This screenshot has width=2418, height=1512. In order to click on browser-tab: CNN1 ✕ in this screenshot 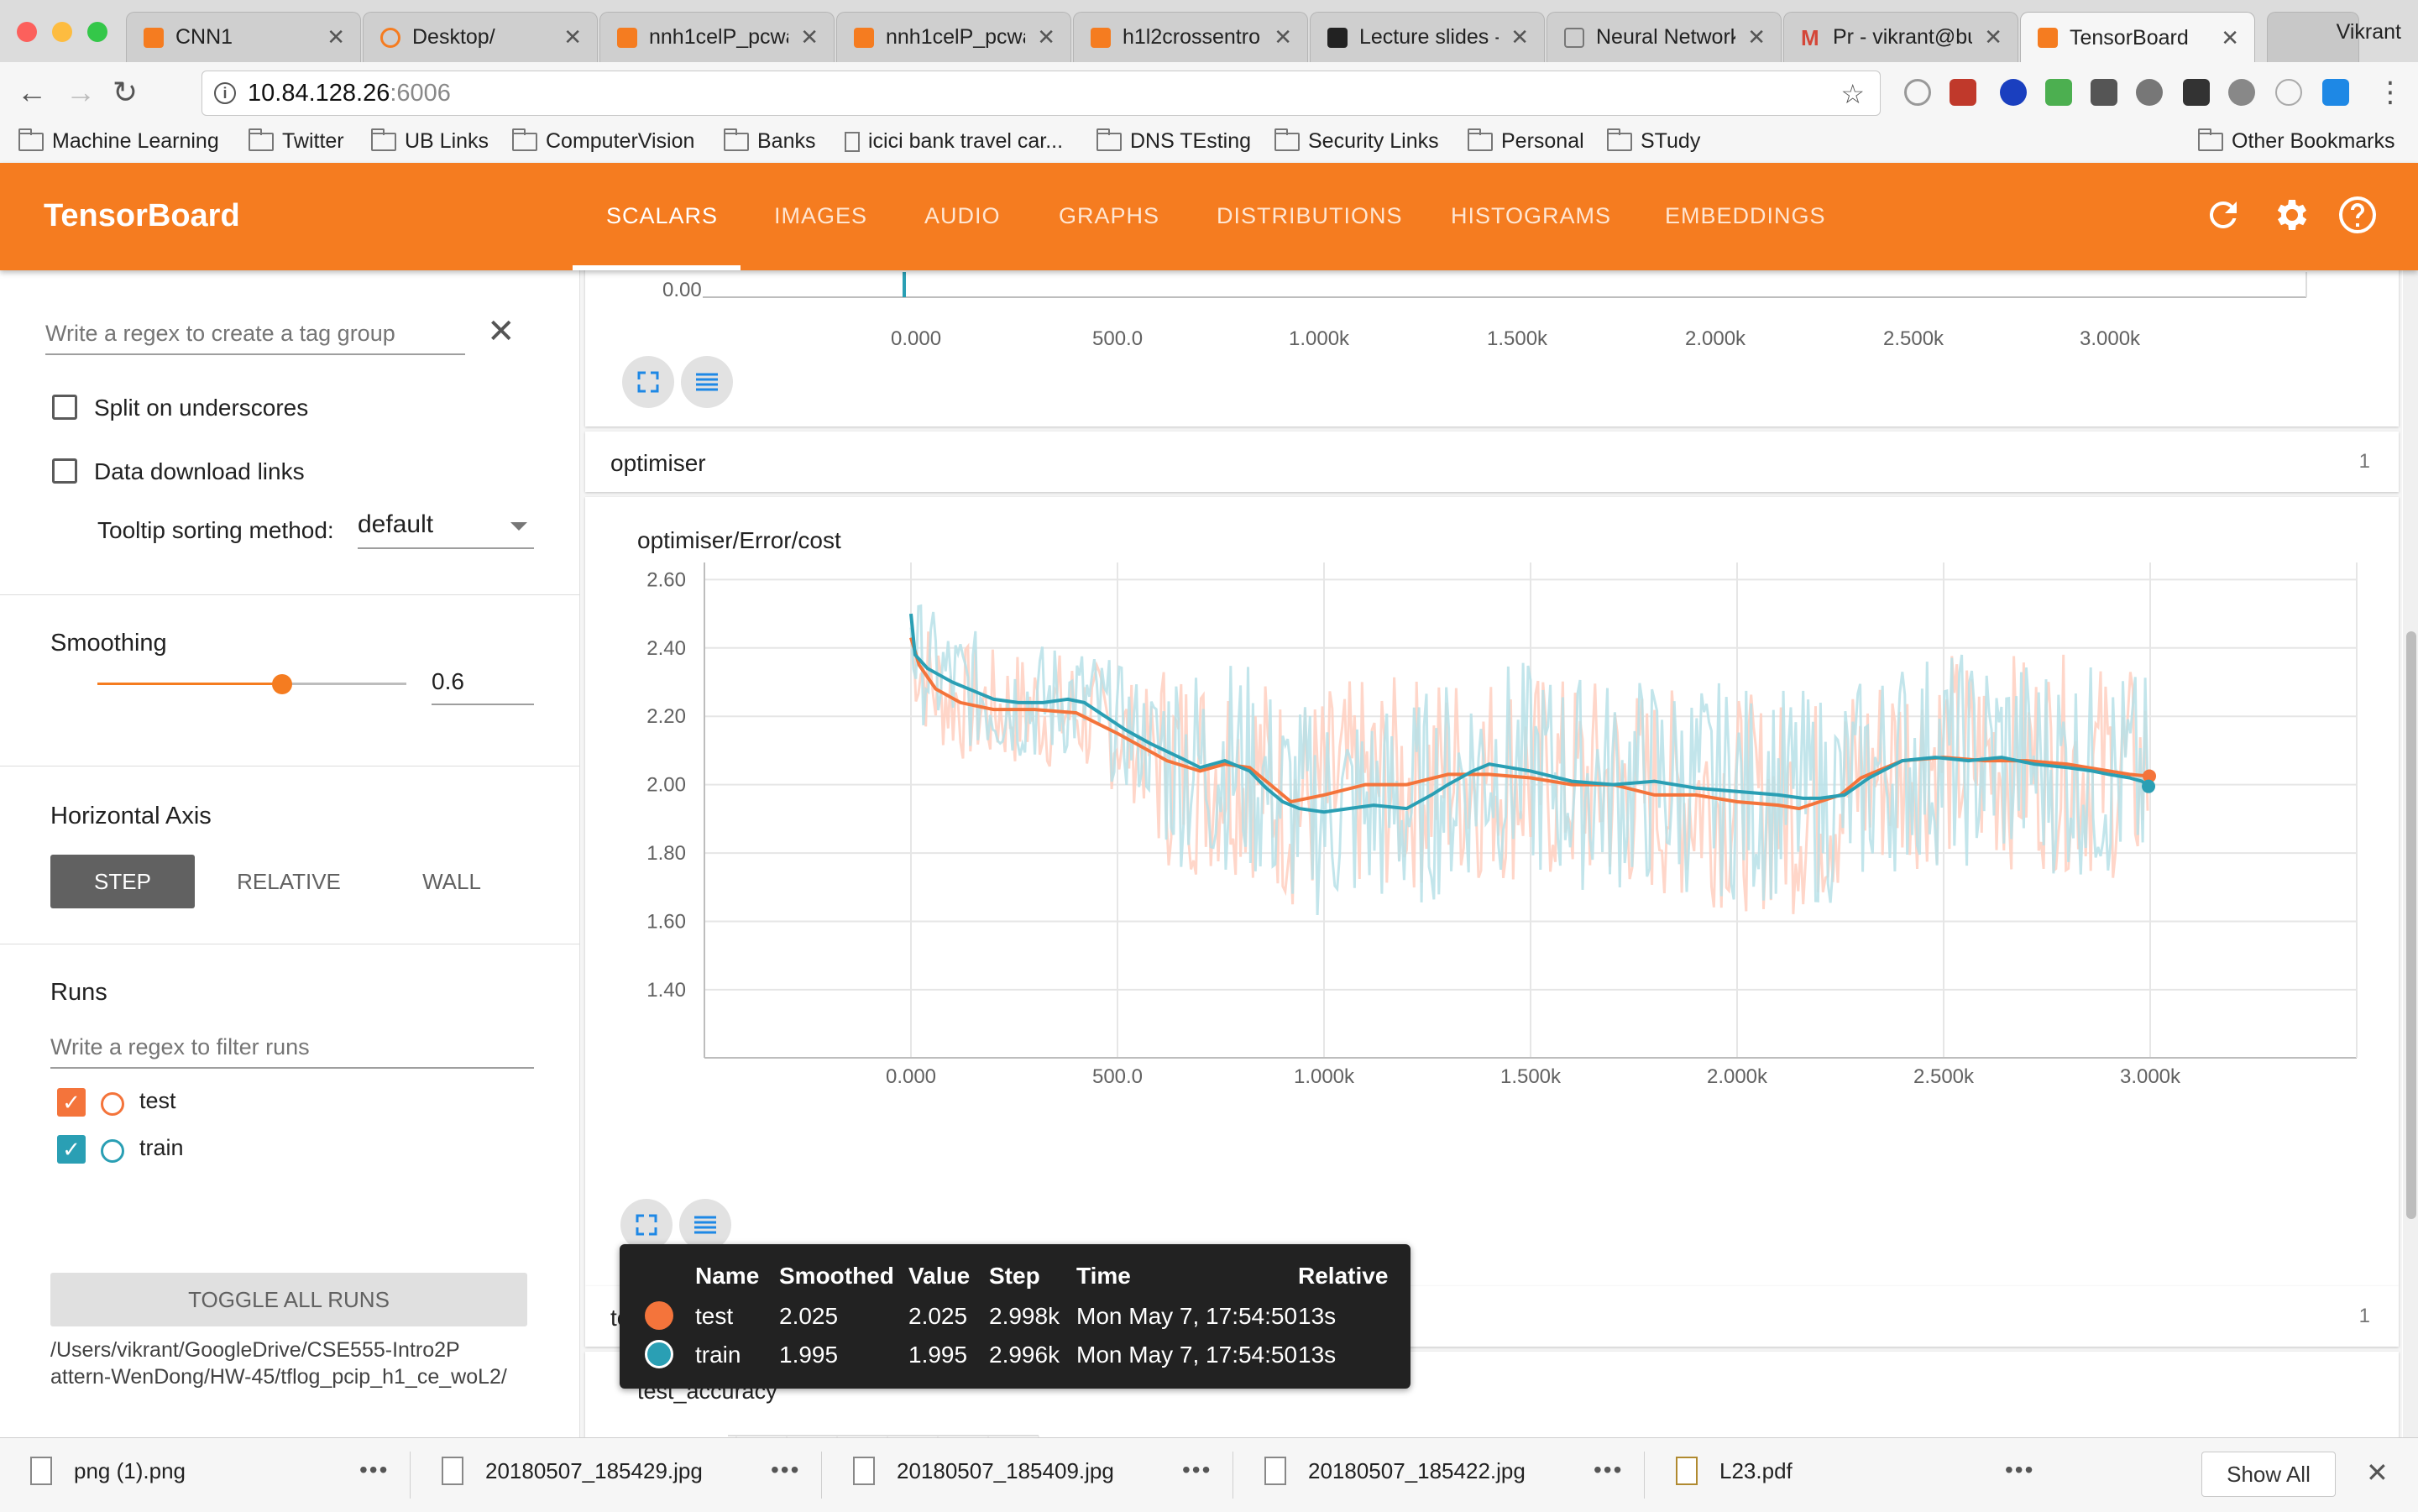, I will do `click(243, 37)`.